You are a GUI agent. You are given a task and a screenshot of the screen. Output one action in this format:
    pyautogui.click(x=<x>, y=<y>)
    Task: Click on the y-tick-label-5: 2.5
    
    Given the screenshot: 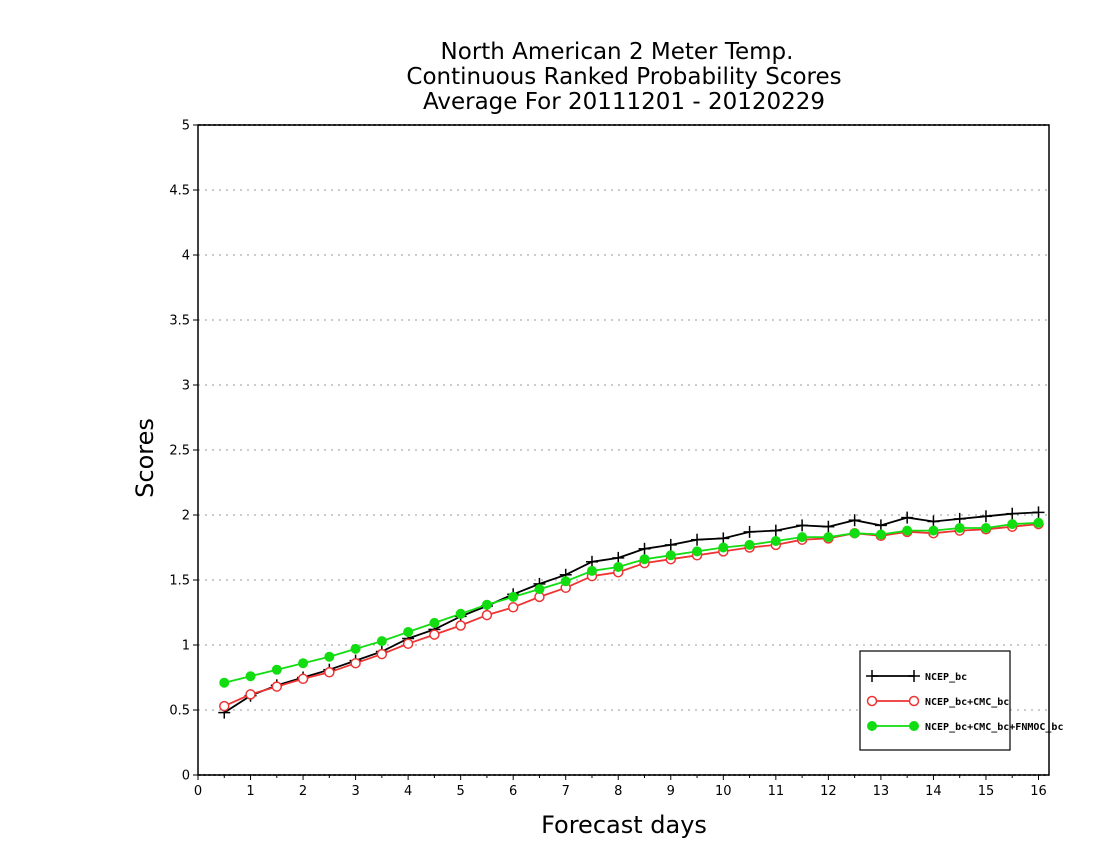 What is the action you would take?
    pyautogui.click(x=179, y=451)
    